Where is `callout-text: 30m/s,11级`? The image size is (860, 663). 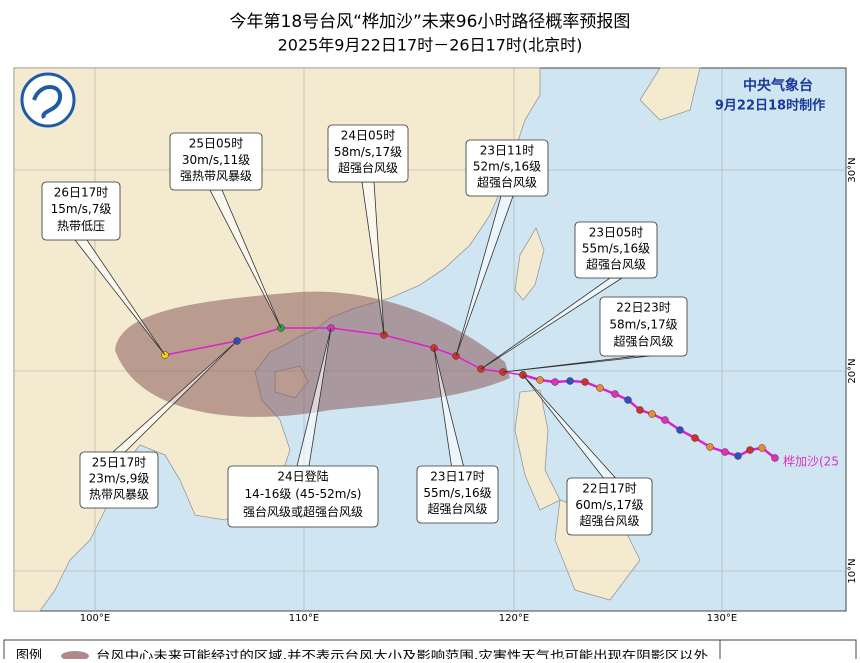 callout-text: 30m/s,11级 is located at coordinates (216, 160).